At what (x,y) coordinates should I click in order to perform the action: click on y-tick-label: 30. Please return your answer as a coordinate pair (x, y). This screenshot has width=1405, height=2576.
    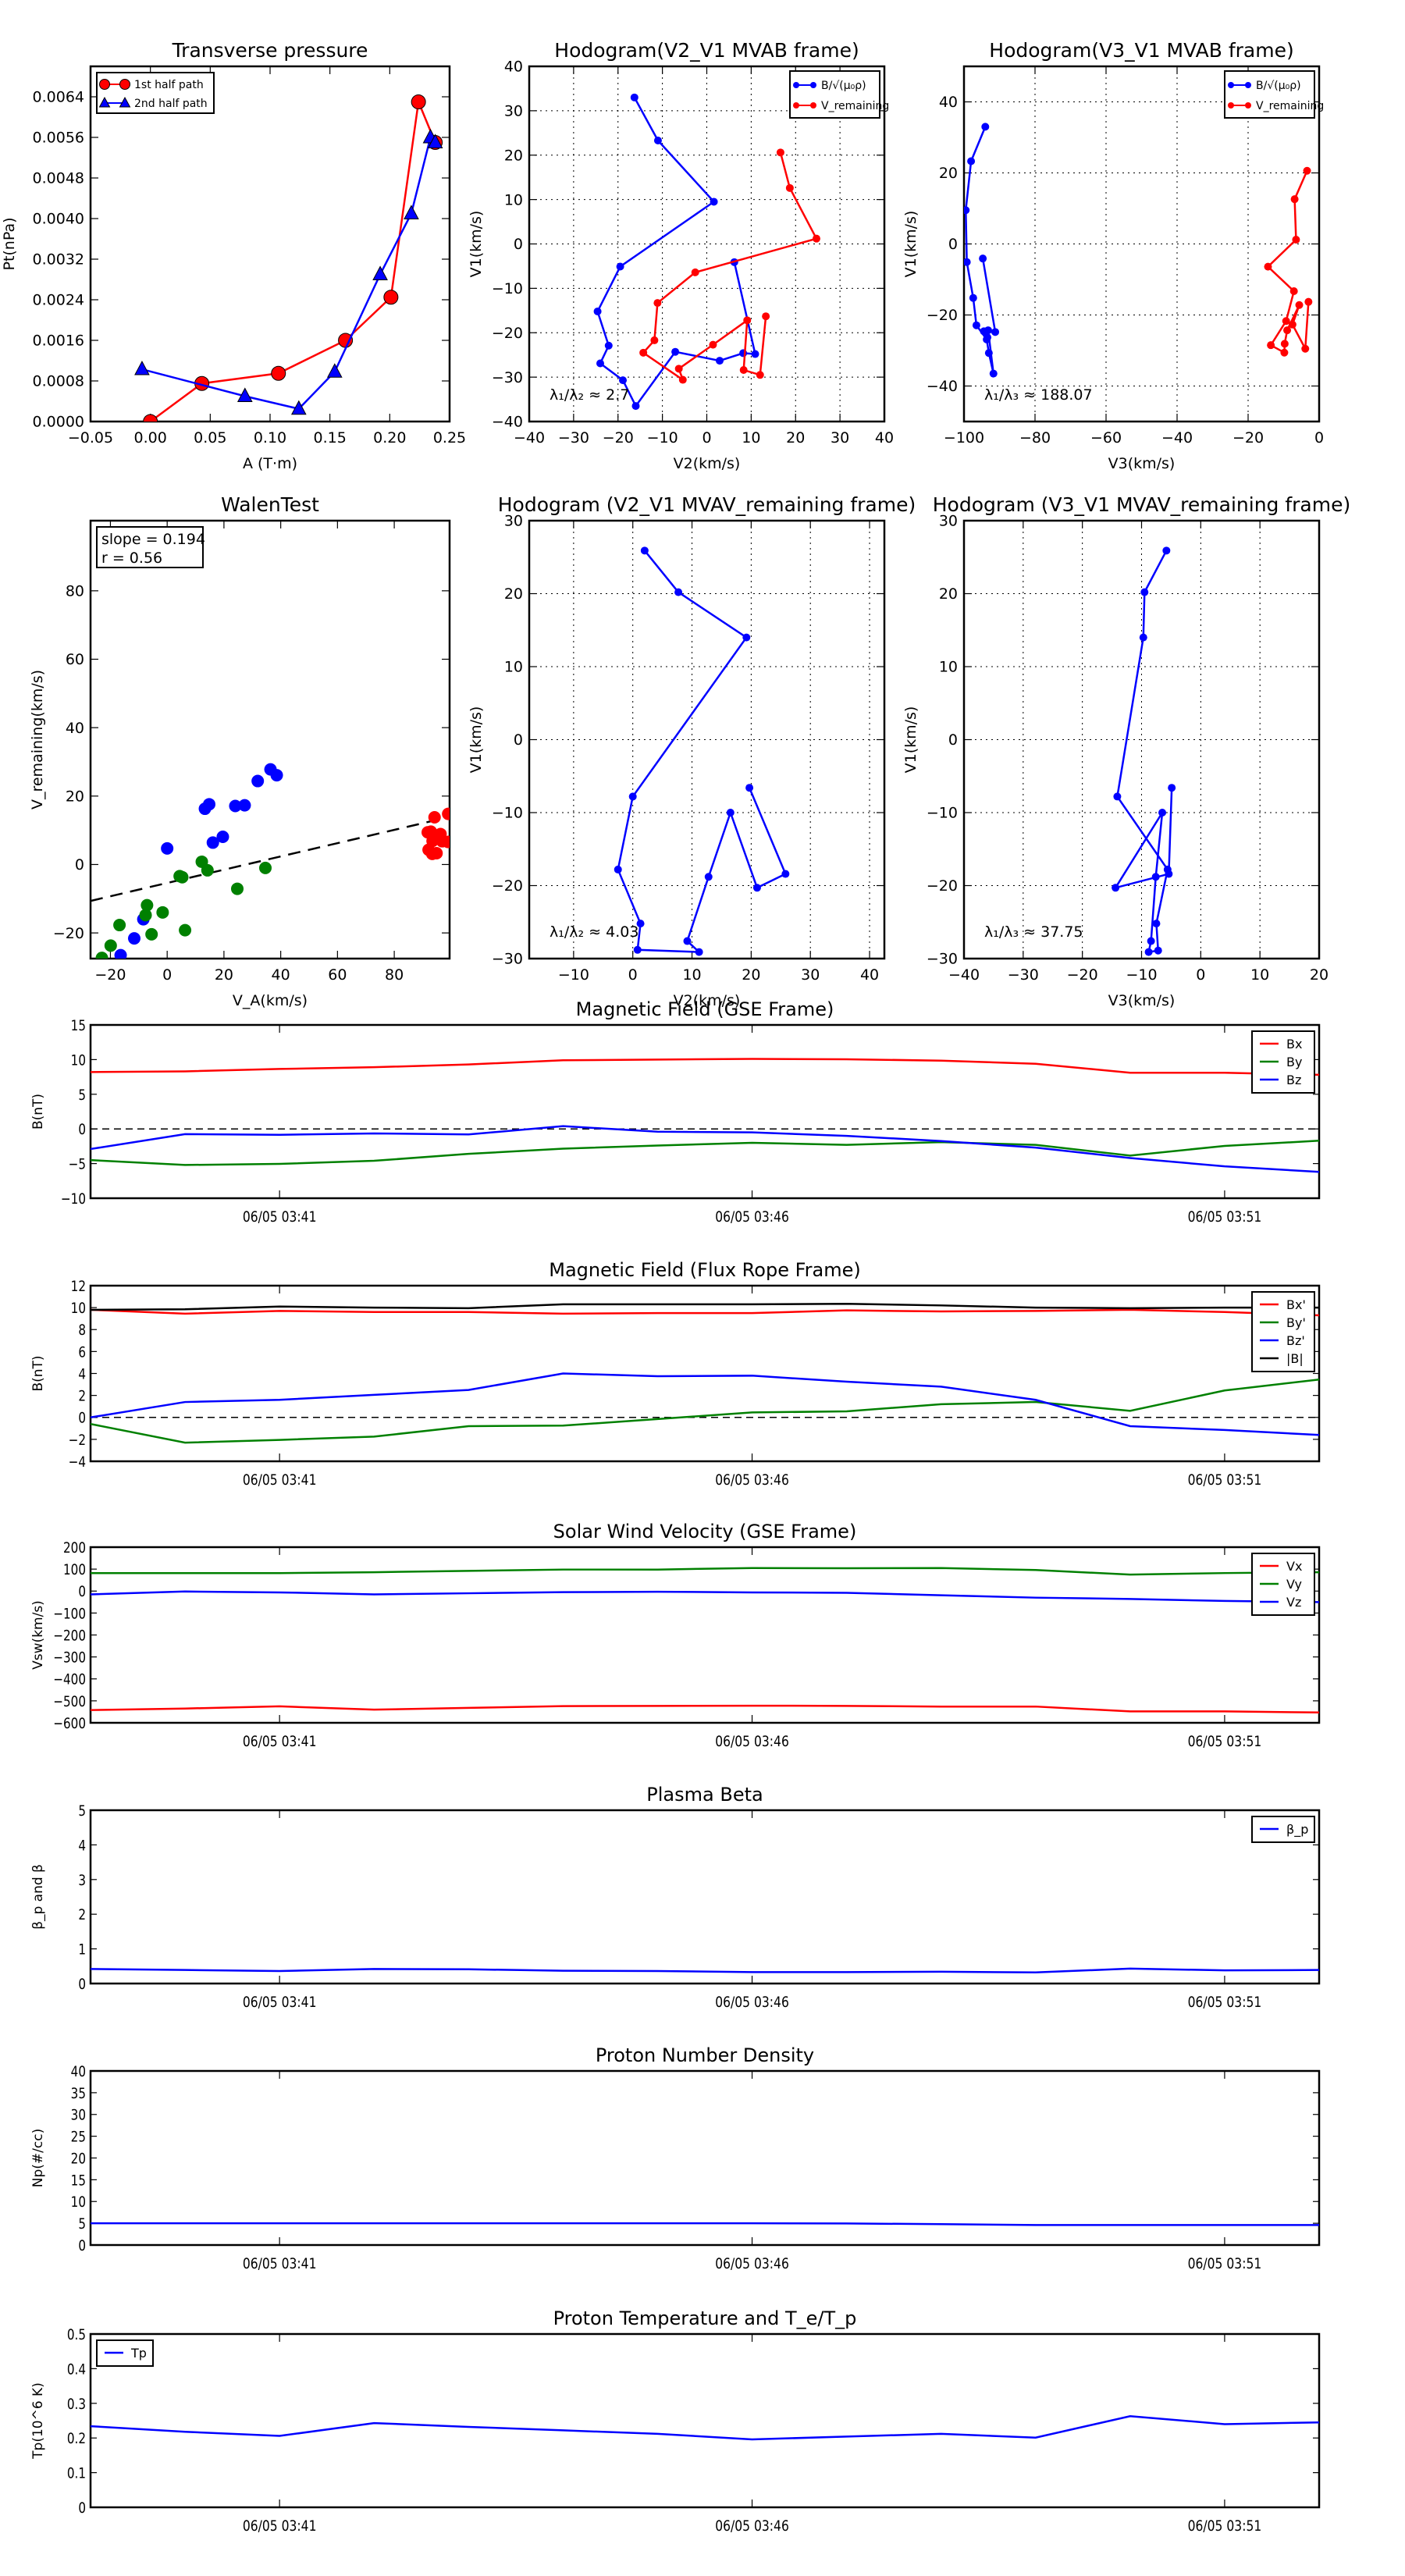
    Looking at the image, I should click on (949, 521).